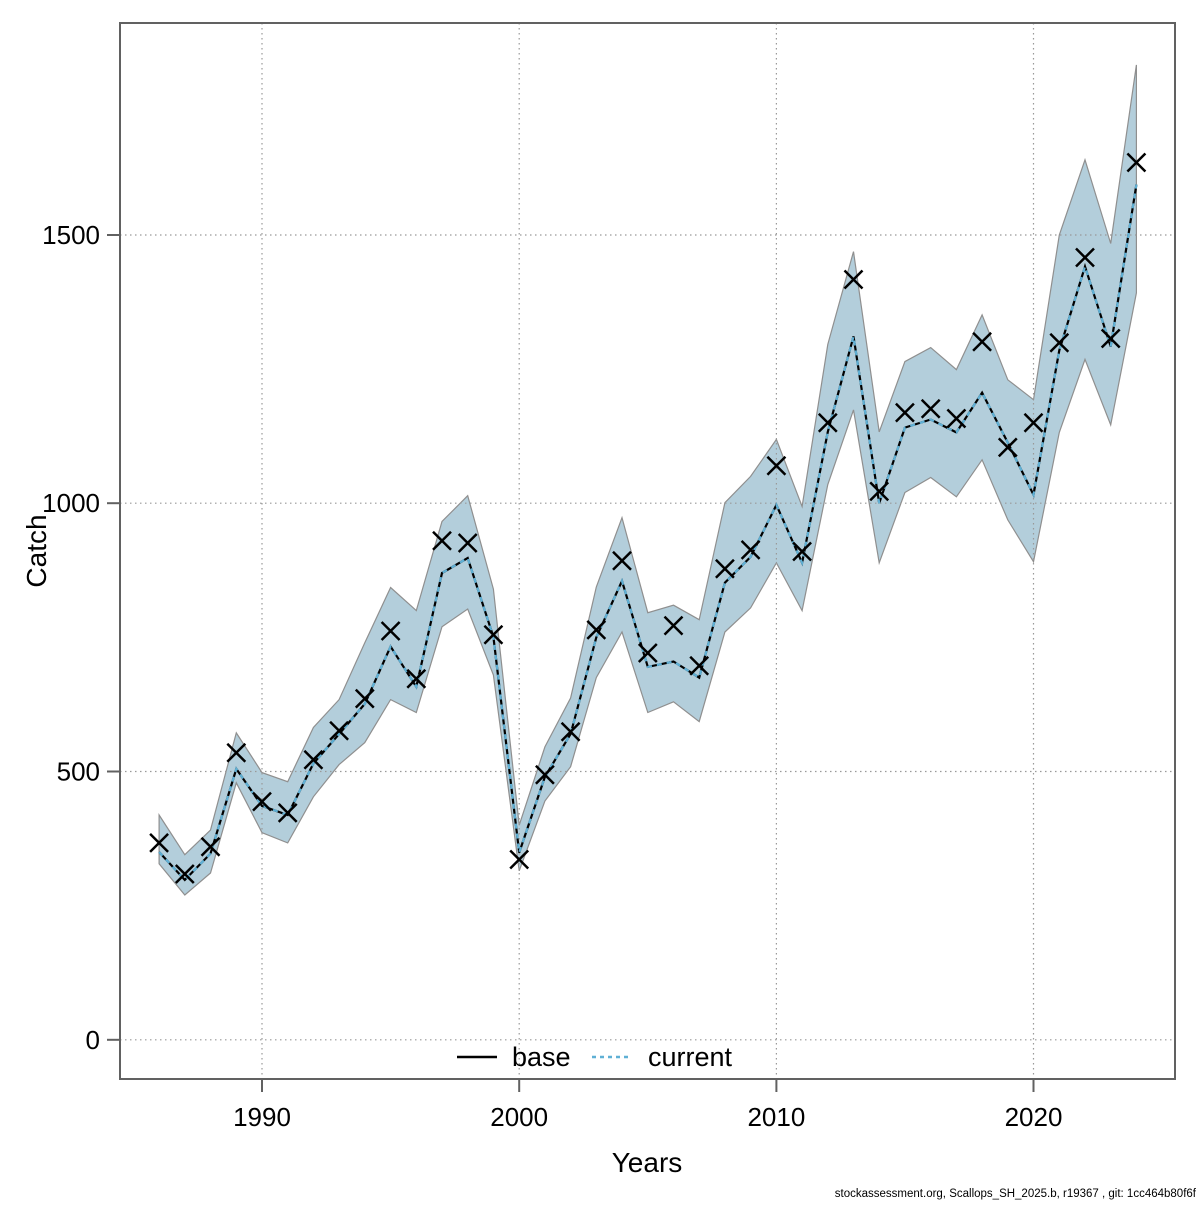  I want to click on y-tick-label: 1500, so click(71, 235).